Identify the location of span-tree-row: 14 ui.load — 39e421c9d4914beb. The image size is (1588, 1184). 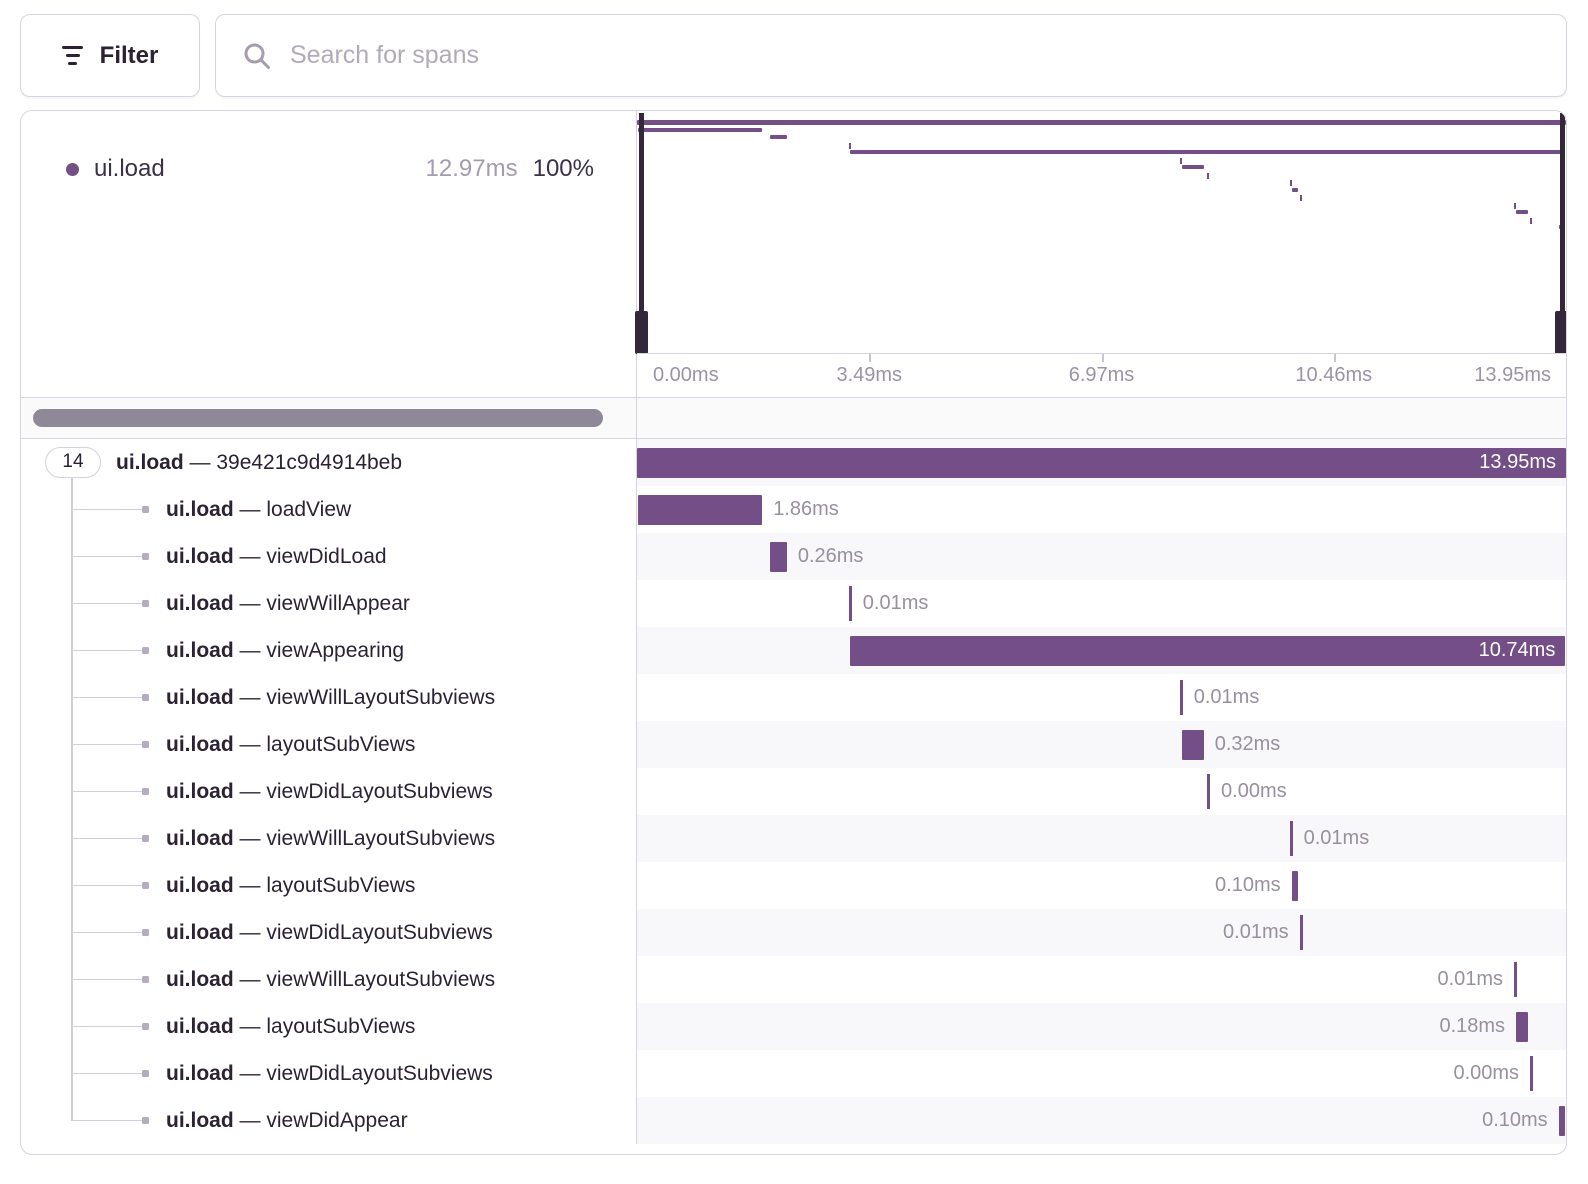
(328, 462).